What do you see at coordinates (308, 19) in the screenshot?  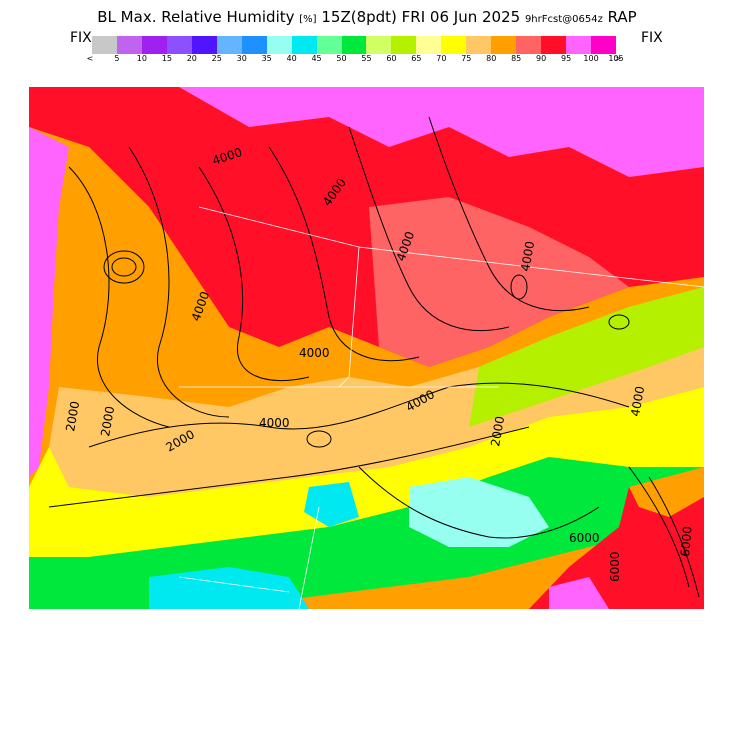 I see `title-units: [%]` at bounding box center [308, 19].